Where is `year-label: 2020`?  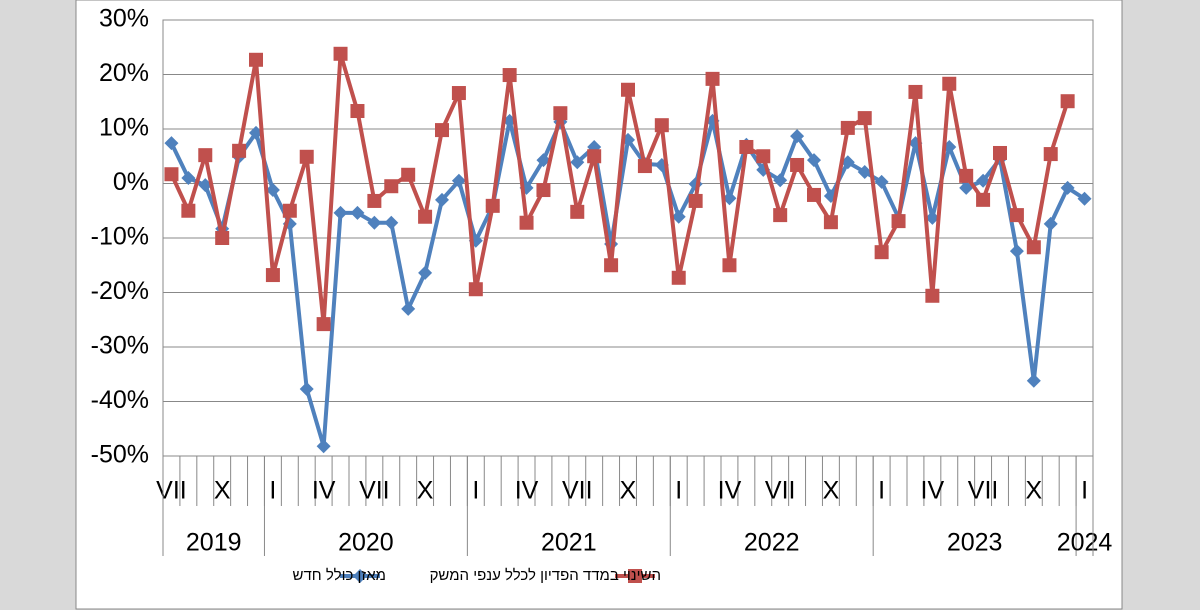
year-label: 2020 is located at coordinates (366, 543).